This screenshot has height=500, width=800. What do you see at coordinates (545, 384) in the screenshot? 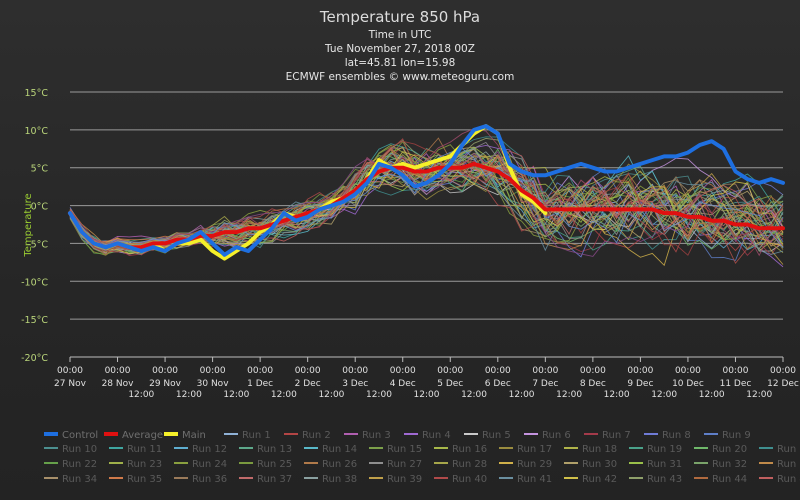
I see `x-tick-date: 7 Dec` at bounding box center [545, 384].